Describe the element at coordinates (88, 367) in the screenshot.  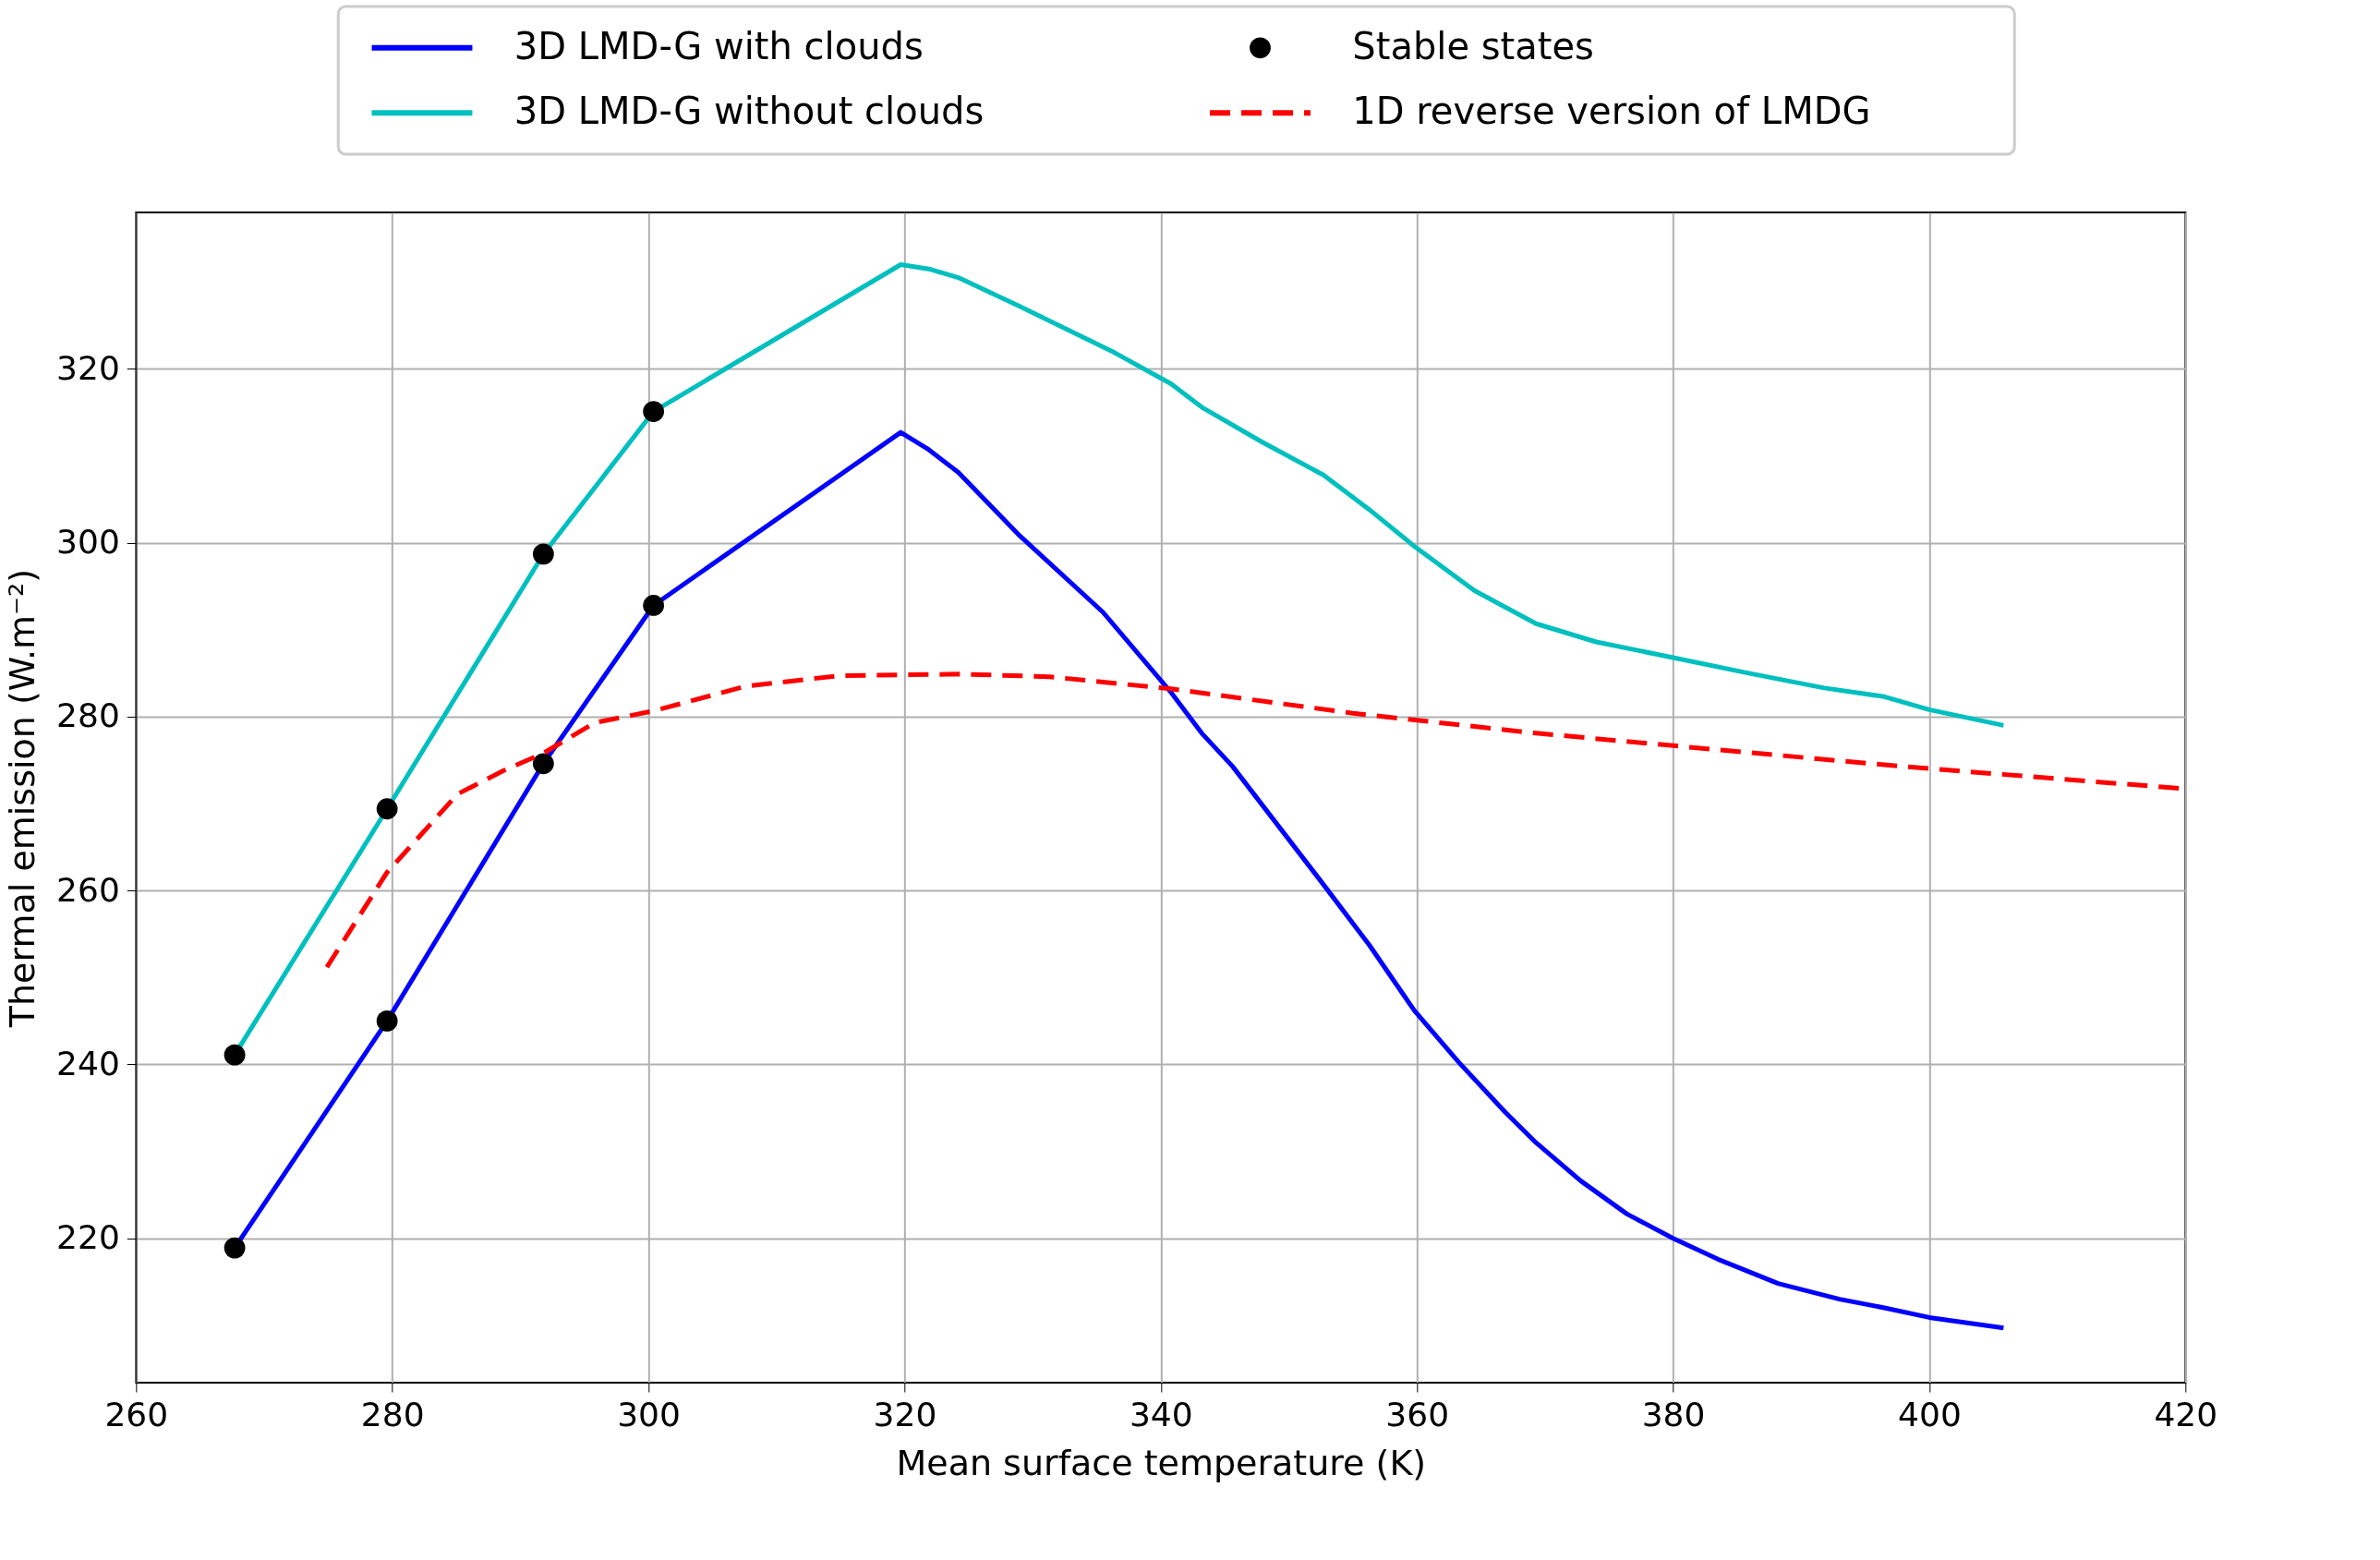
I see `y-tick-label: 320` at that location.